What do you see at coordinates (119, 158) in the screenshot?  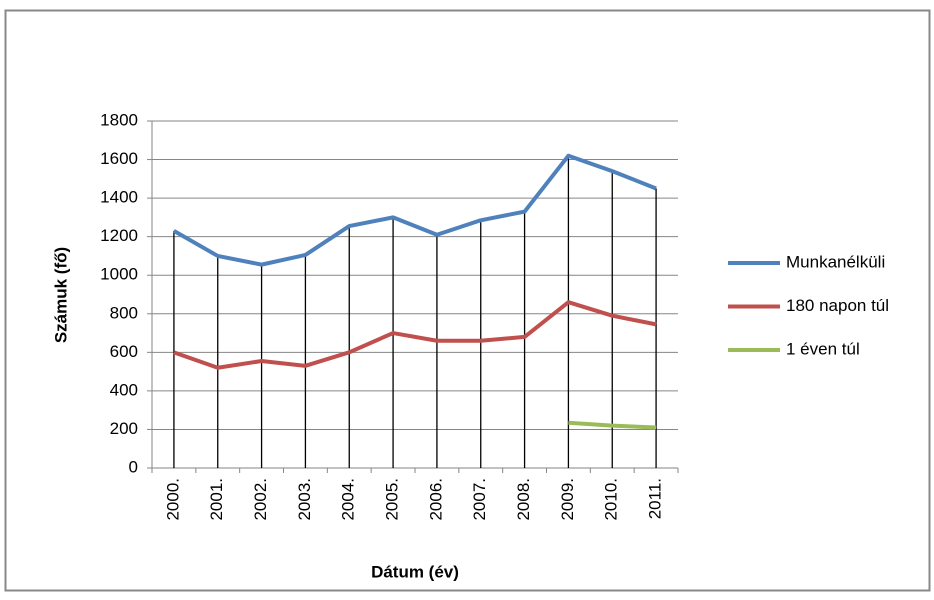 I see `y-tick-label: 1600` at bounding box center [119, 158].